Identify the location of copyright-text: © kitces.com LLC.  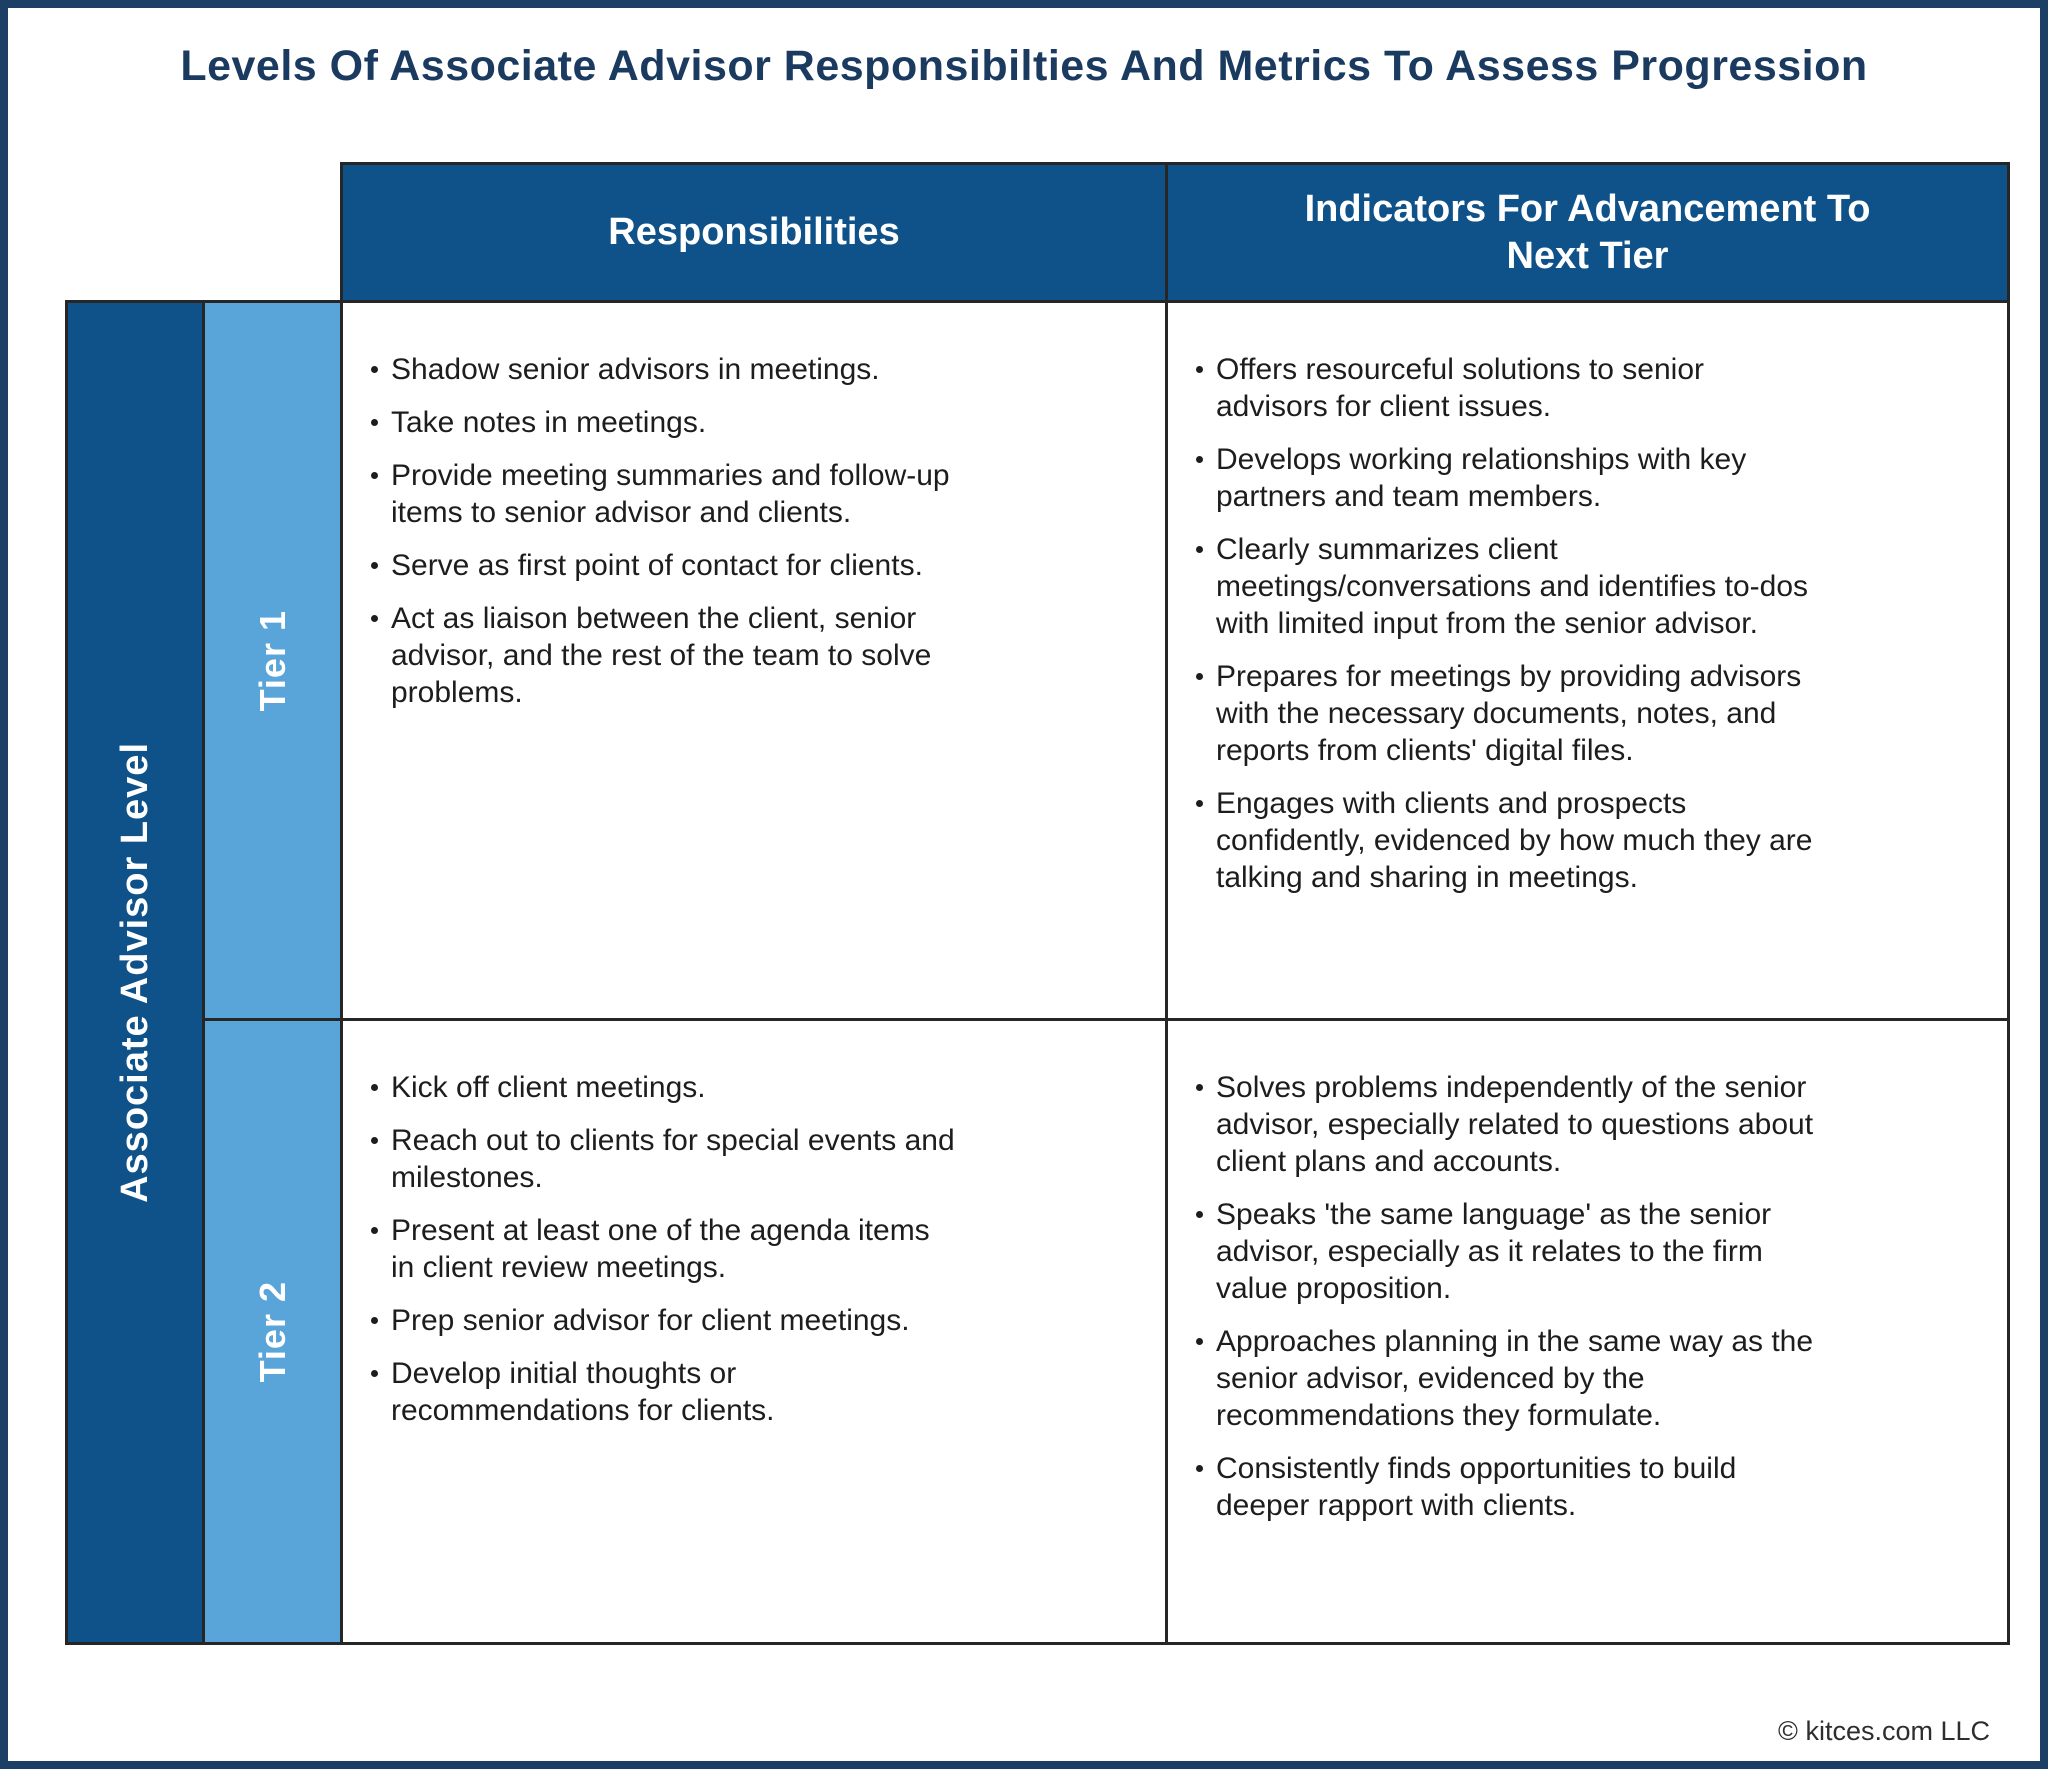
(1884, 1731).